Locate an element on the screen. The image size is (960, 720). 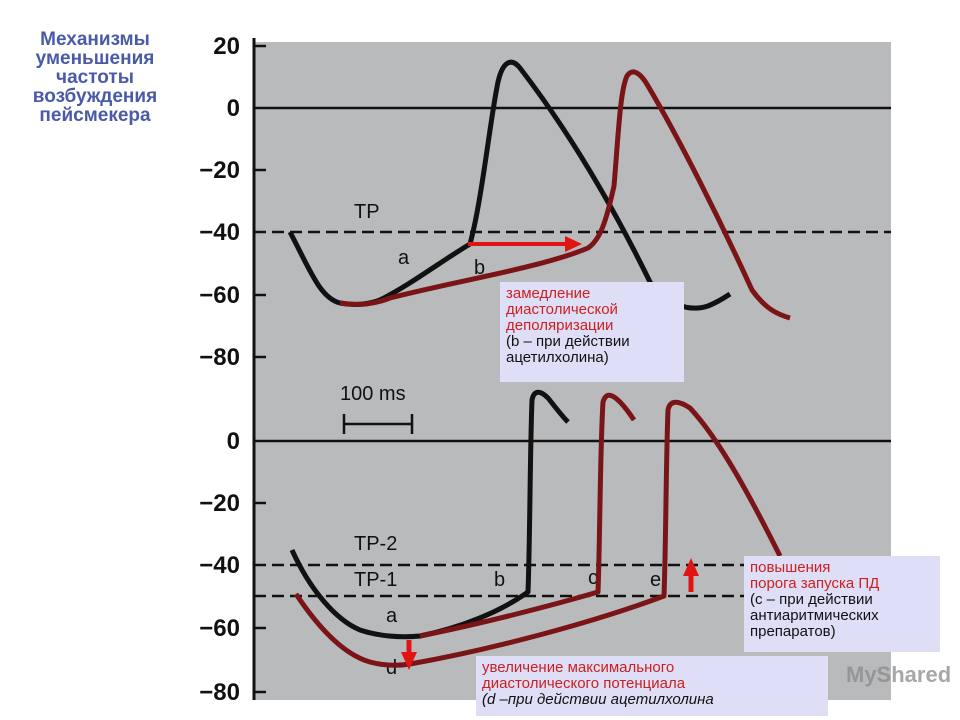
label-curve-d: d is located at coordinates (391, 668).